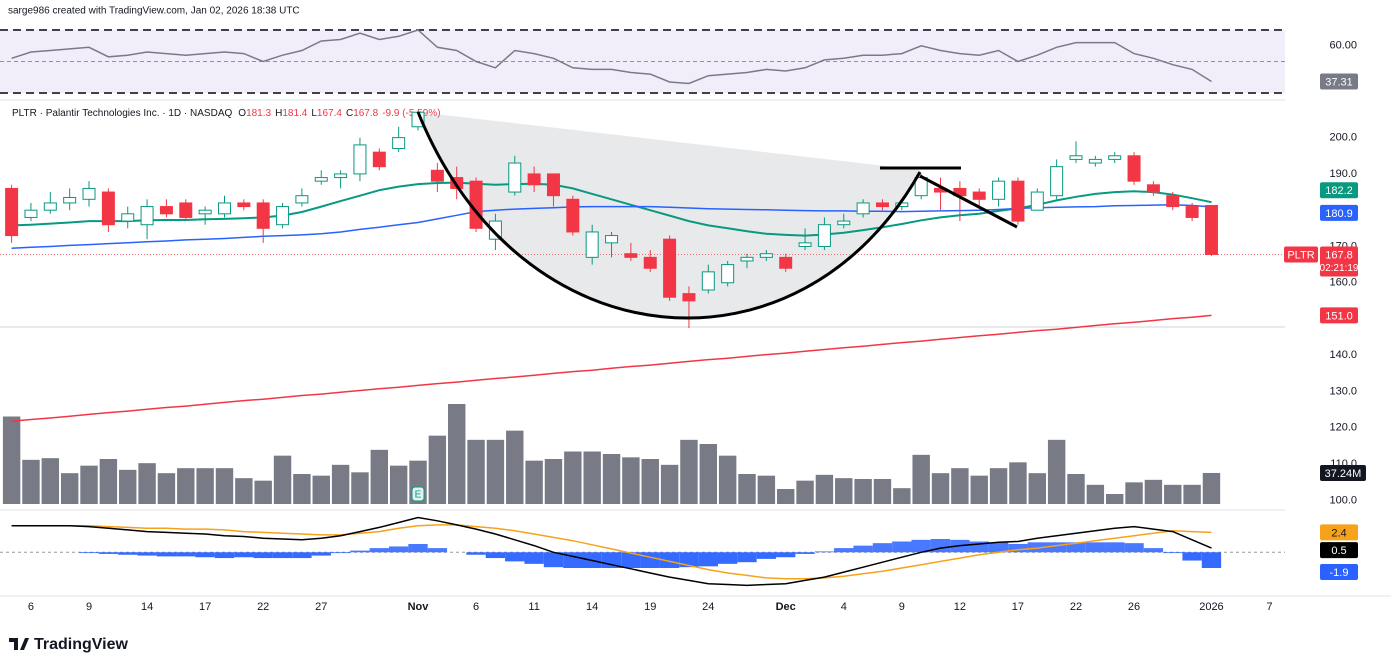 The height and width of the screenshot is (667, 1391). Describe the element at coordinates (533, 607) in the screenshot. I see `x-tick-label: 11` at that location.